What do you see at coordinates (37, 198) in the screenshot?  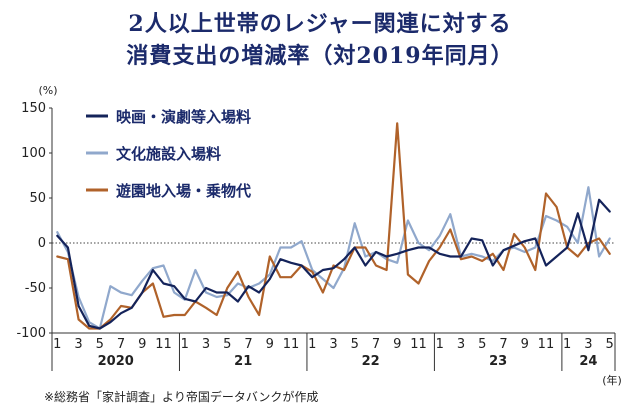 I see `y-tick-label: 50` at bounding box center [37, 198].